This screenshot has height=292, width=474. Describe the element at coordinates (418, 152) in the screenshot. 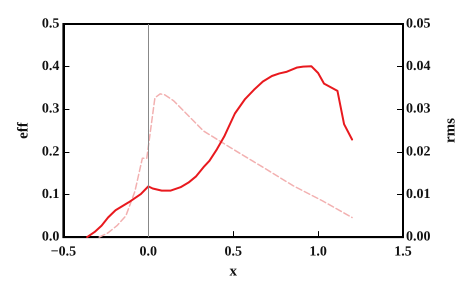

I see `y2-tick-label: 0.02` at that location.